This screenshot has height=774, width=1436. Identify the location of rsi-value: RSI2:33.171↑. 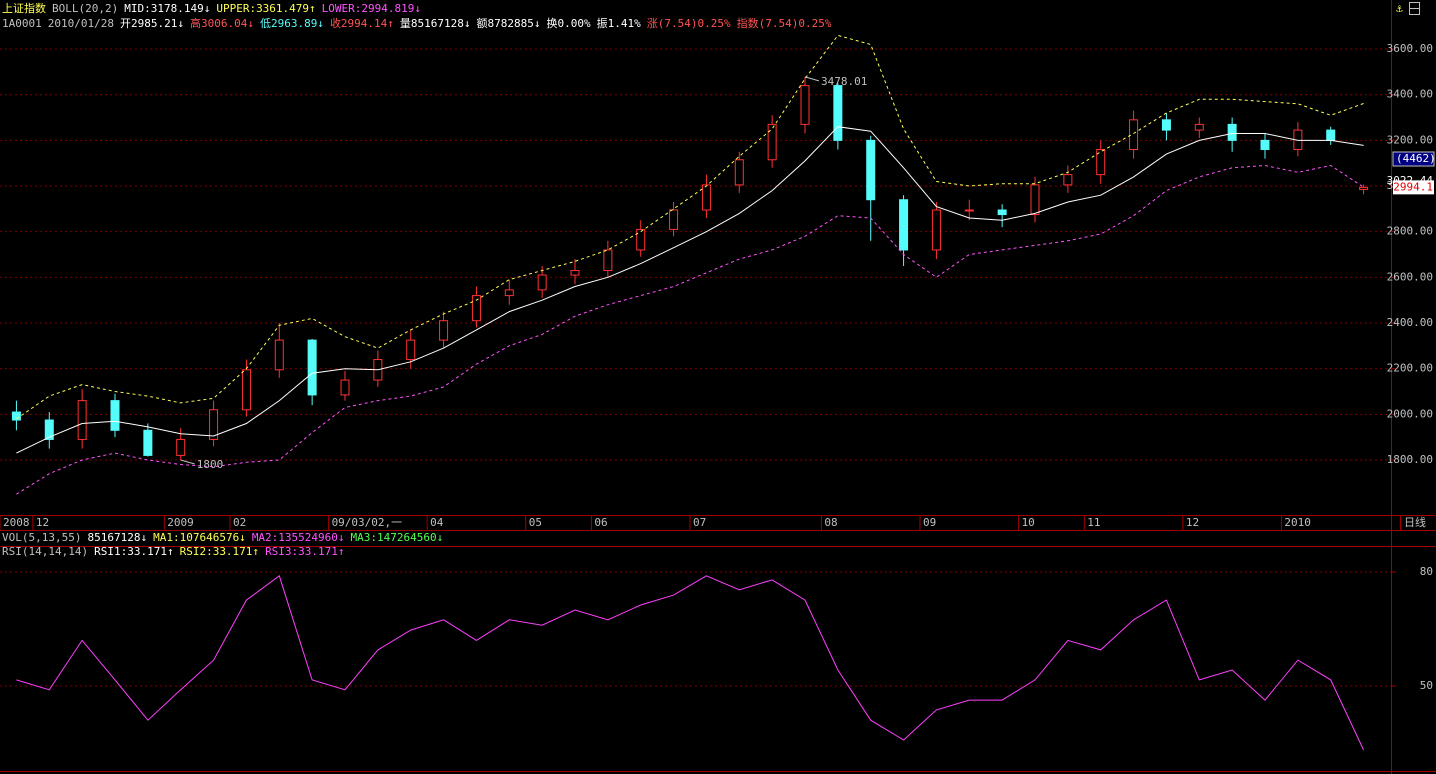
(219, 551).